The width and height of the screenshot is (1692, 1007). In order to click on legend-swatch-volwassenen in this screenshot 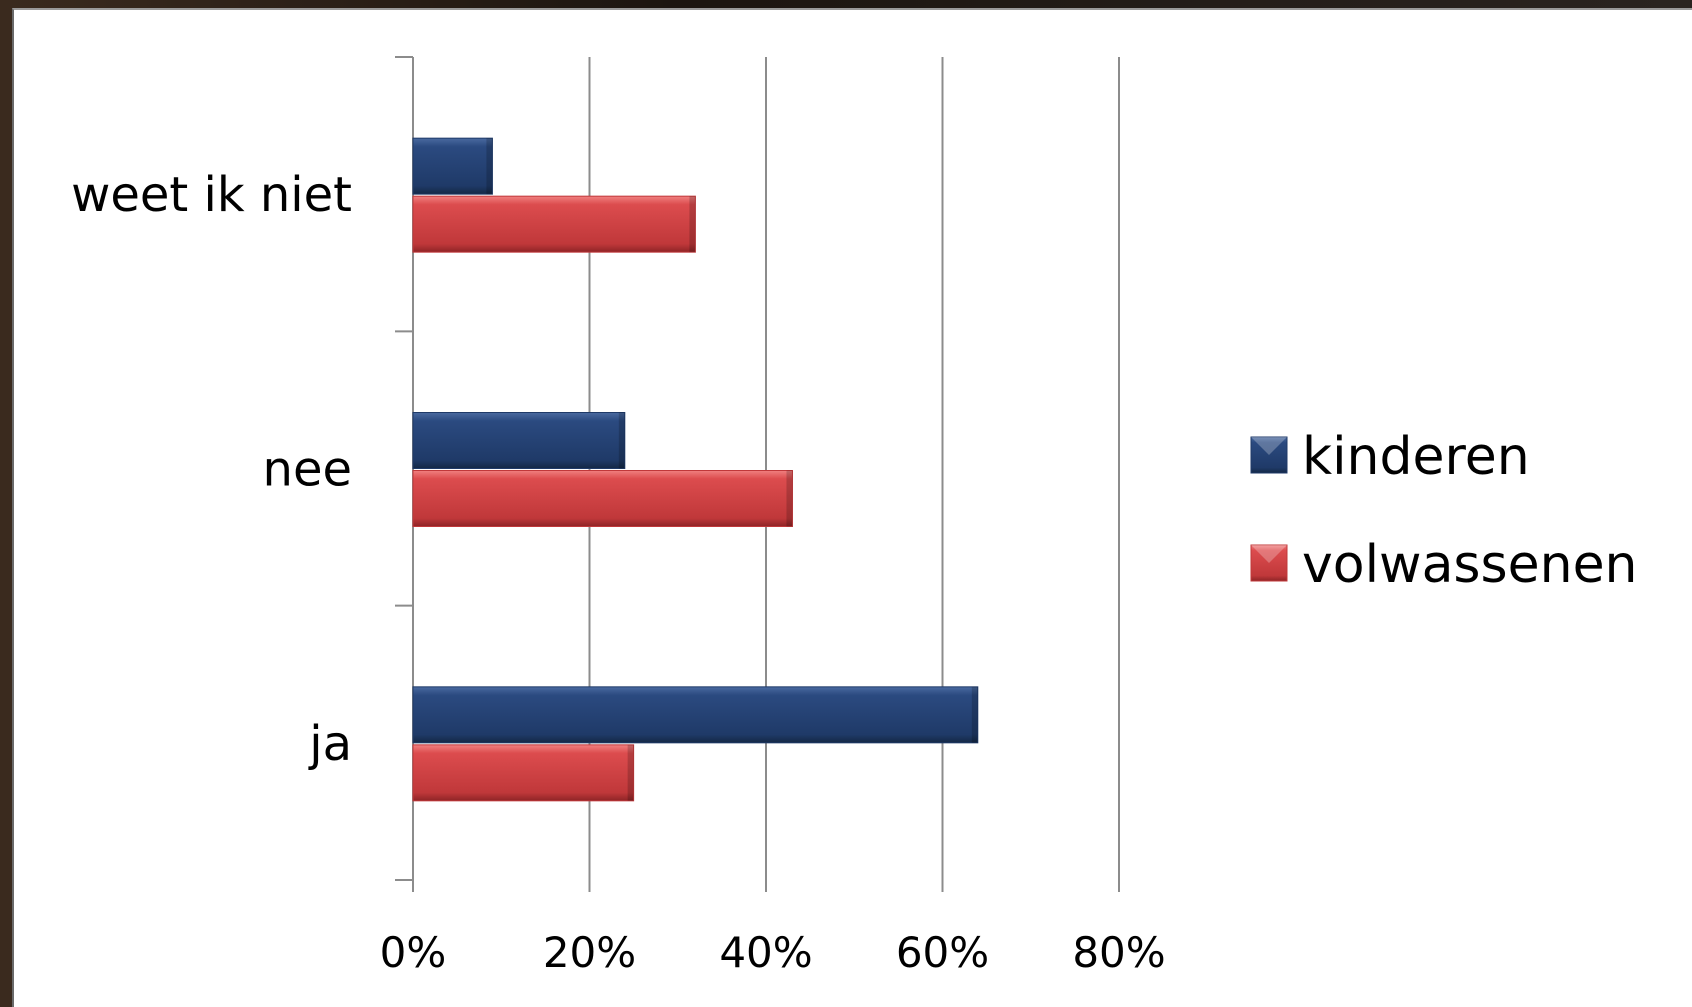, I will do `click(1269, 563)`.